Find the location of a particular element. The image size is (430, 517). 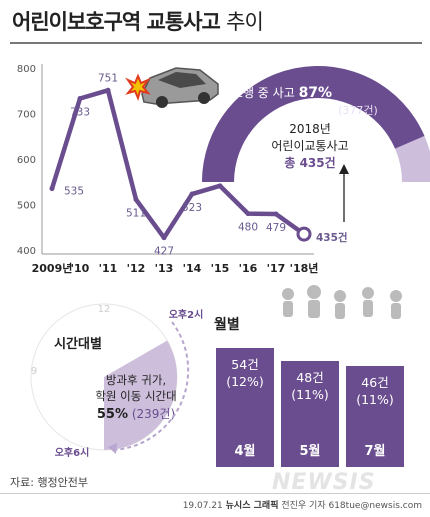

y-tick-label: 500 is located at coordinates (26, 206).